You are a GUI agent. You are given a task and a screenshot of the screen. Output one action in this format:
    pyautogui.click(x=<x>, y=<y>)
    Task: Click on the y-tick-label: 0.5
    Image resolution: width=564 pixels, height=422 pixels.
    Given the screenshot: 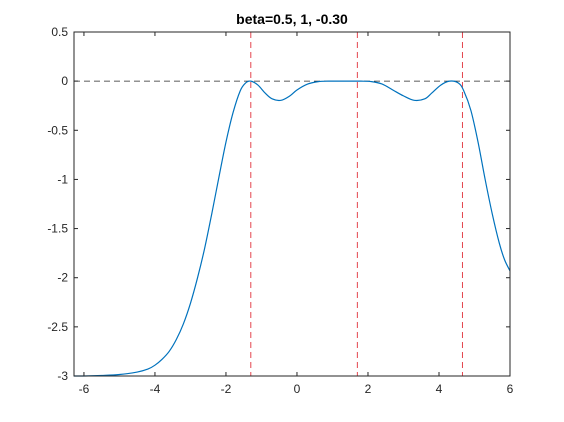 What is the action you would take?
    pyautogui.click(x=59, y=32)
    